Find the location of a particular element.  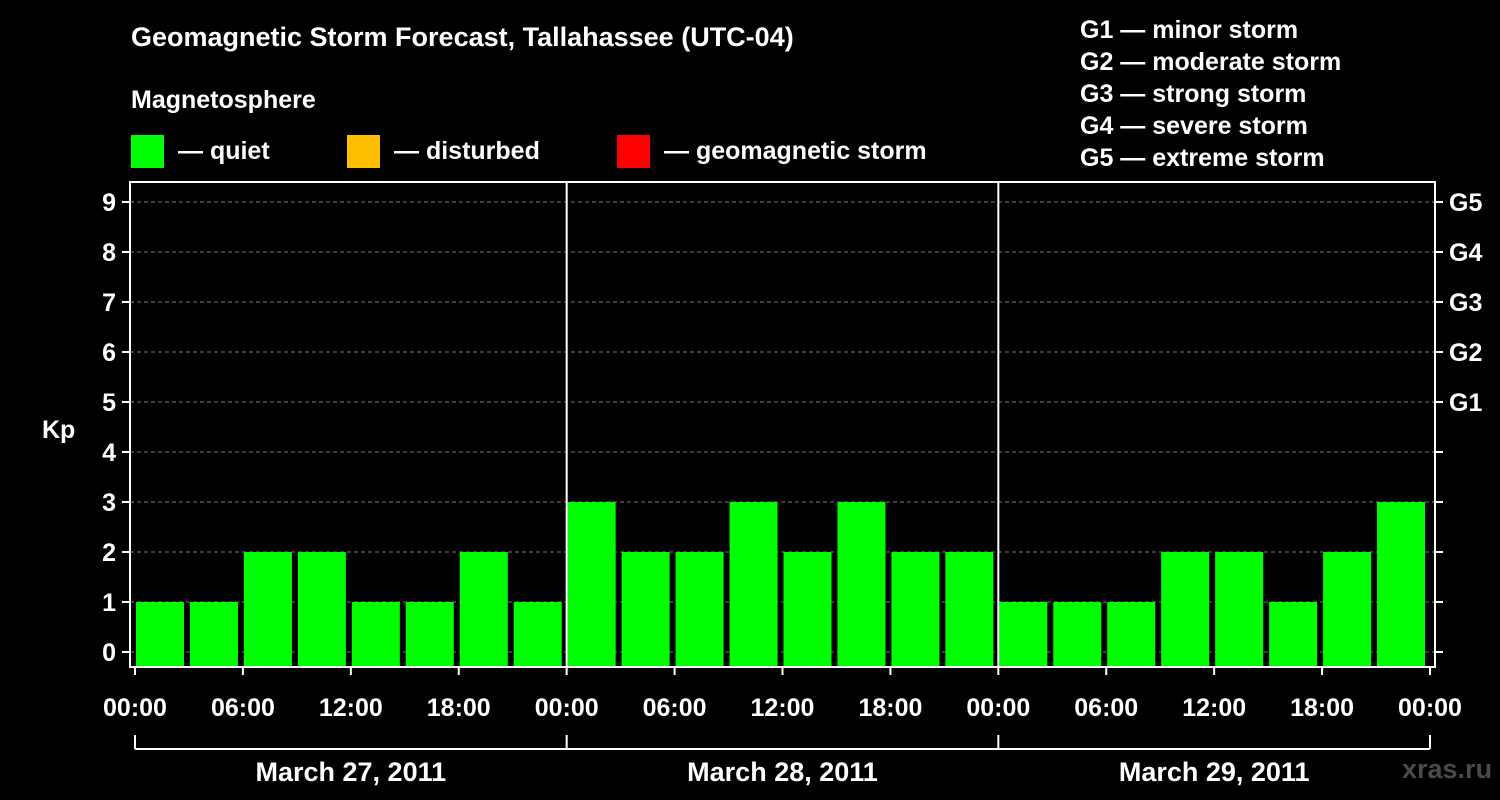

storm-swatch is located at coordinates (633, 151).